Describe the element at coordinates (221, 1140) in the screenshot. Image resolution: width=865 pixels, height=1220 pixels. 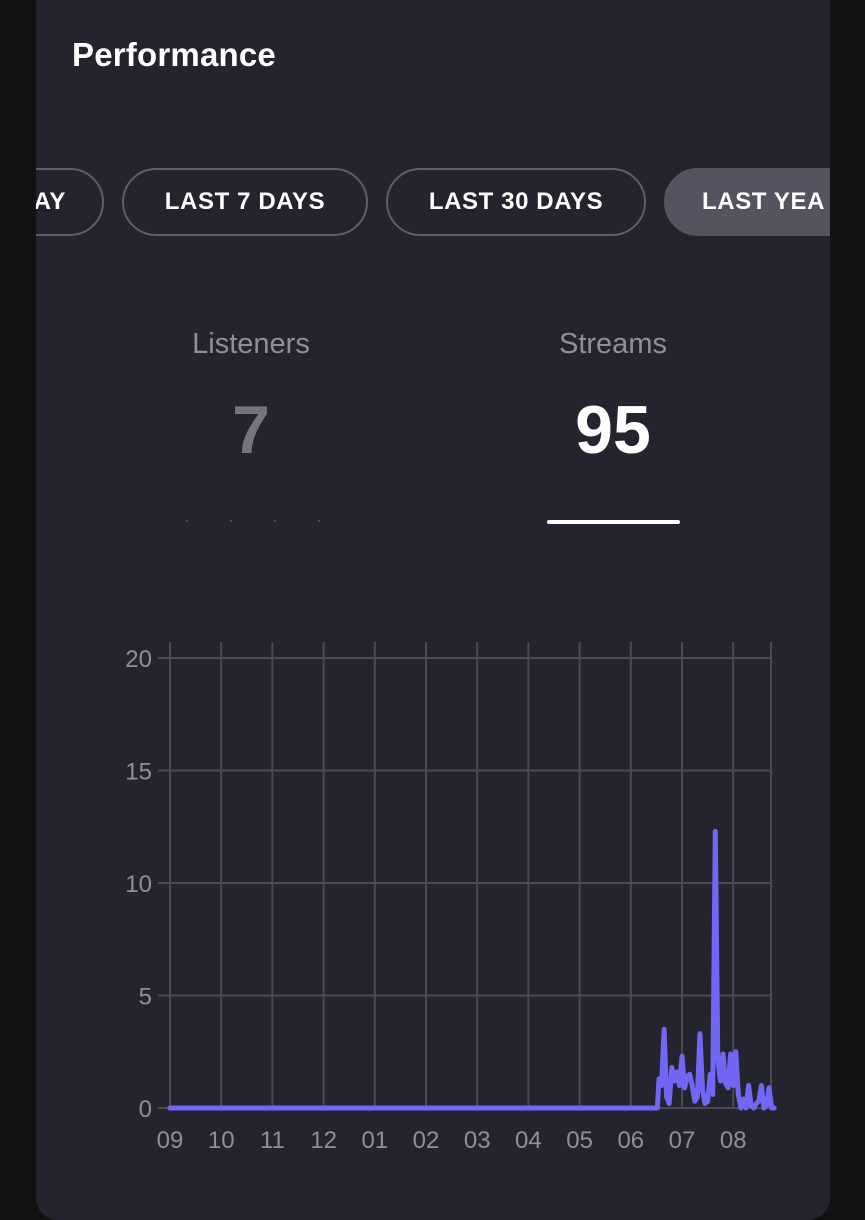
I see `x-tick-label: 10` at that location.